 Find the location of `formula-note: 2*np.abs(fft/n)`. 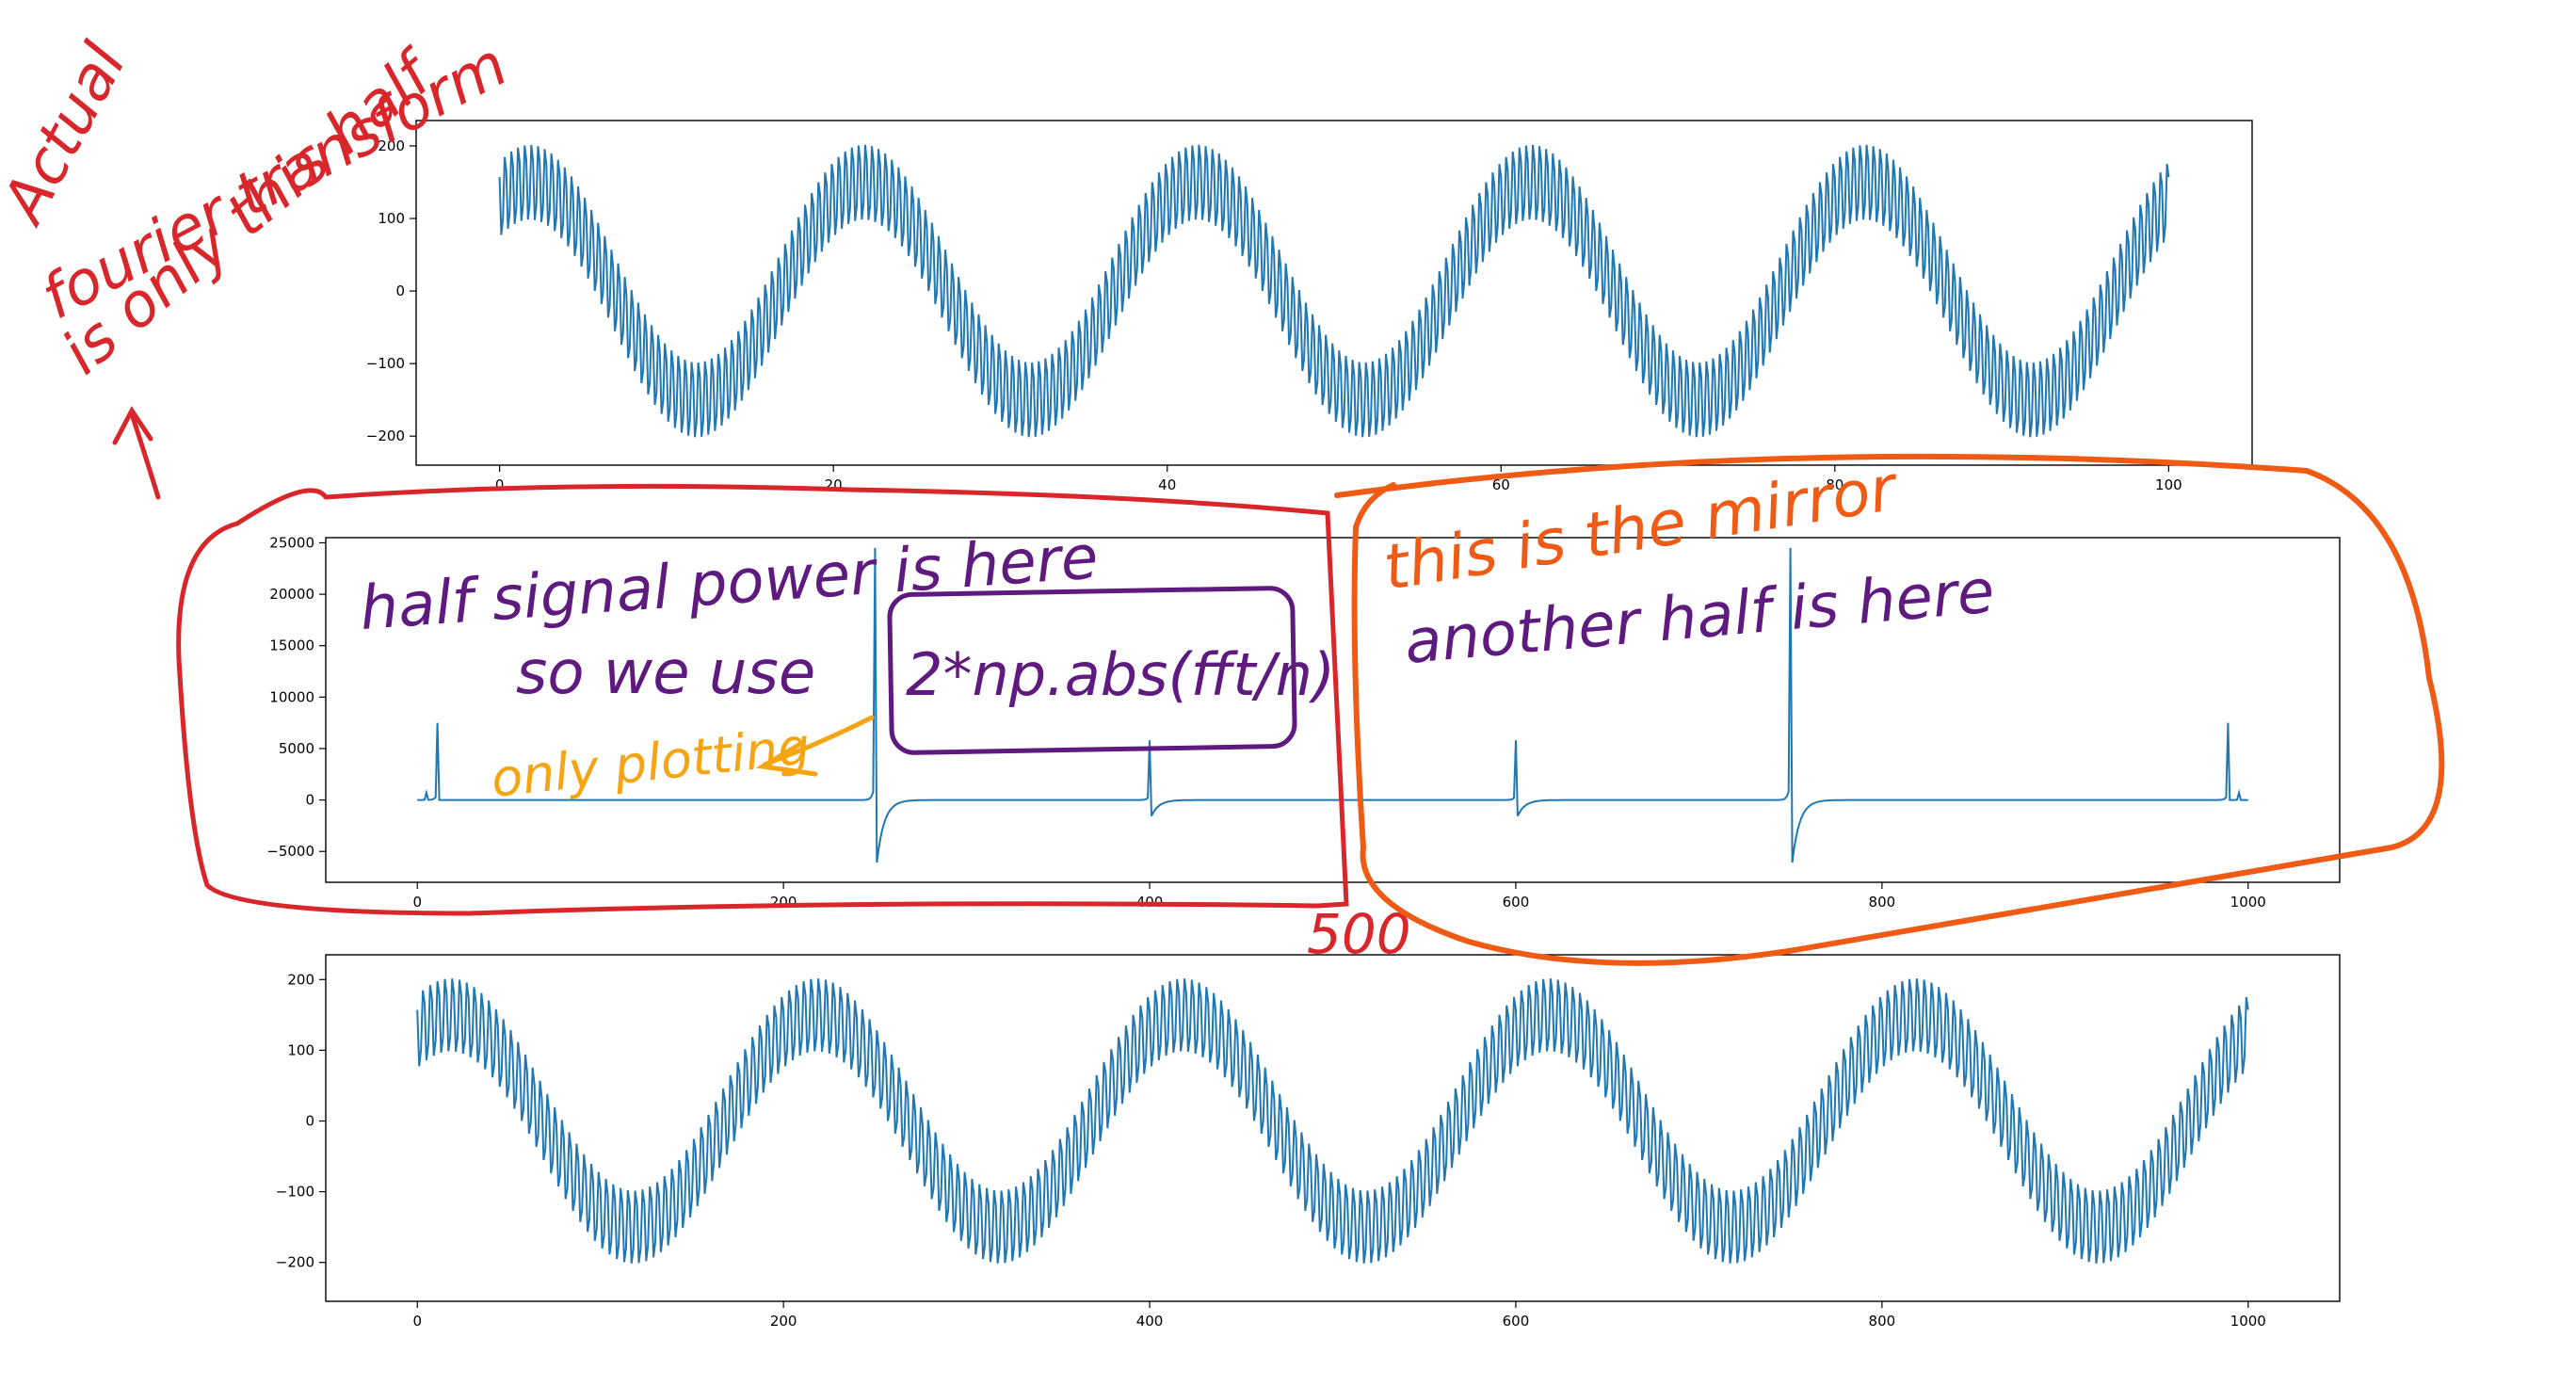

formula-note: 2*np.abs(fft/n) is located at coordinates (1120, 675).